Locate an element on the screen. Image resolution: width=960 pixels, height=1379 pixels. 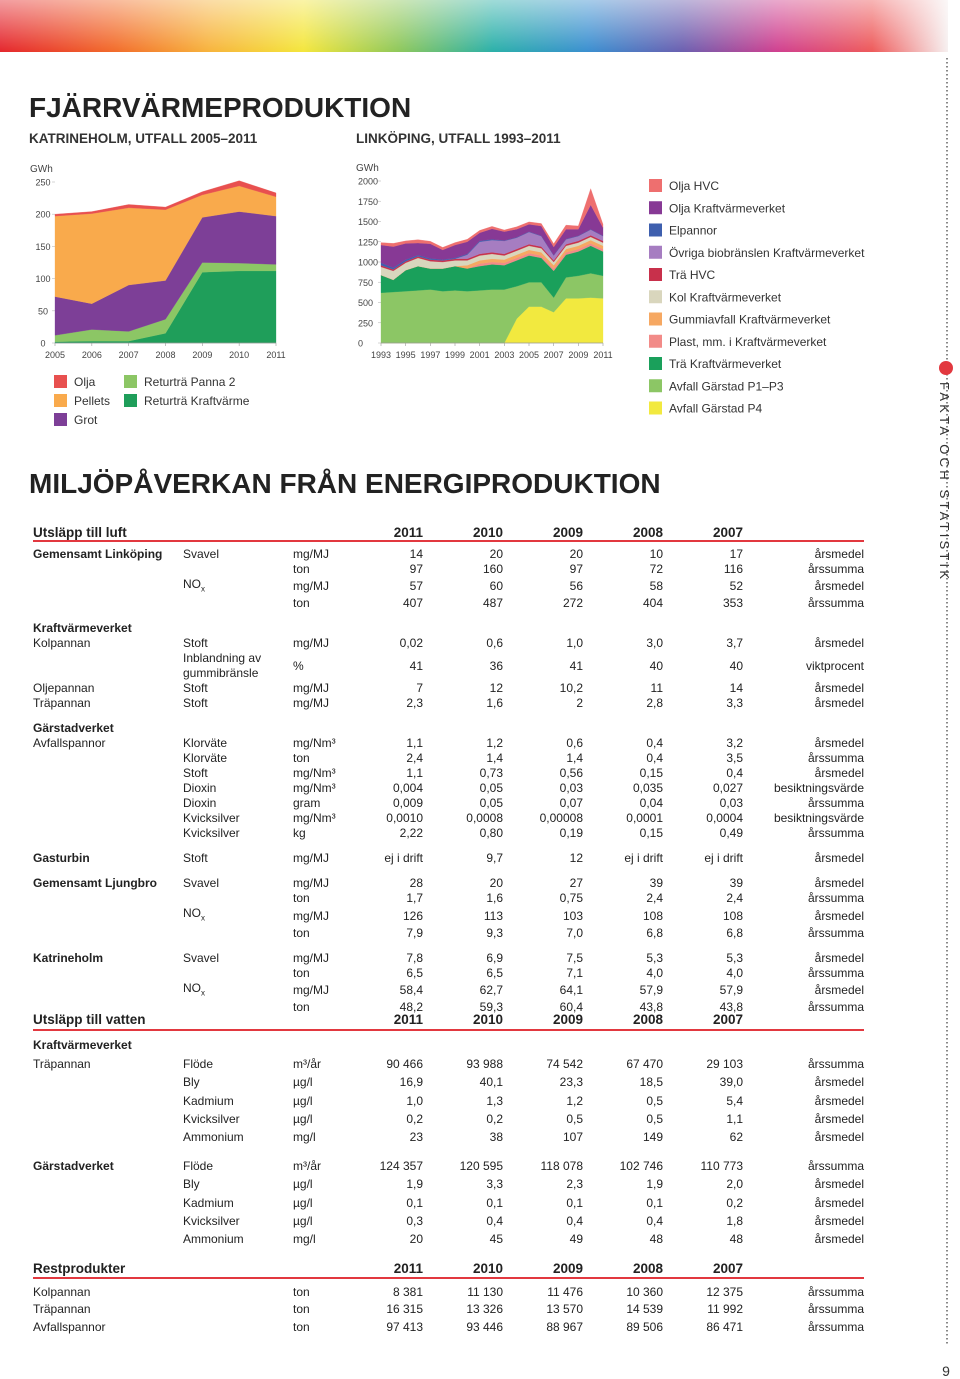
value-cell: 3,3 is located at coordinates (495, 1184).